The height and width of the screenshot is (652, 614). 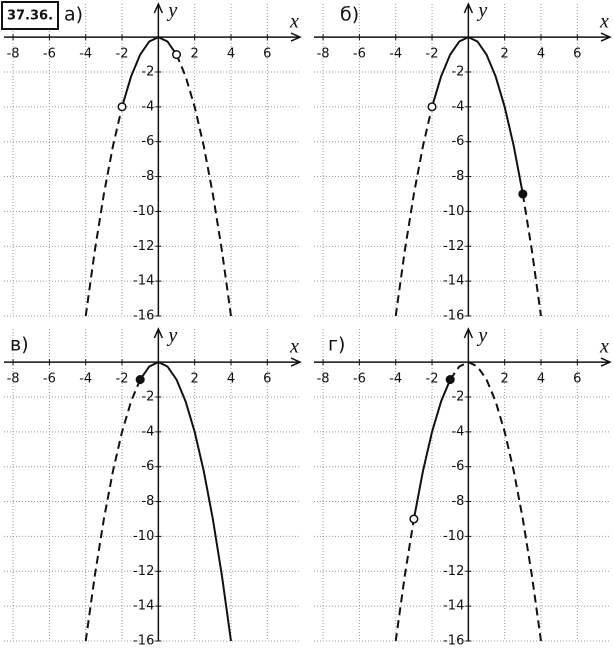 What do you see at coordinates (349, 15) in the screenshot?
I see `panel-label: б)` at bounding box center [349, 15].